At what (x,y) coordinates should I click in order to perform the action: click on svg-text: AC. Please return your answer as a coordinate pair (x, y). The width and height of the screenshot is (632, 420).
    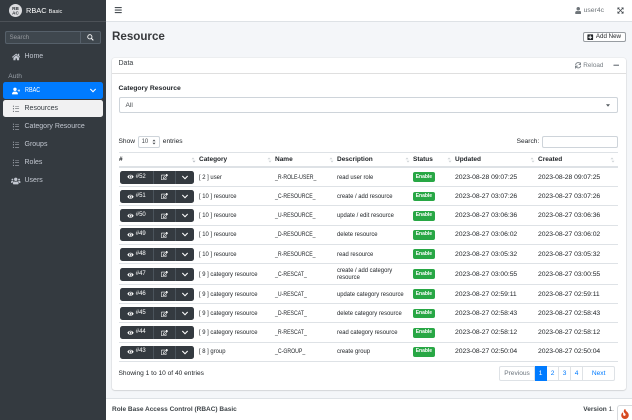
    Looking at the image, I should click on (15, 13).